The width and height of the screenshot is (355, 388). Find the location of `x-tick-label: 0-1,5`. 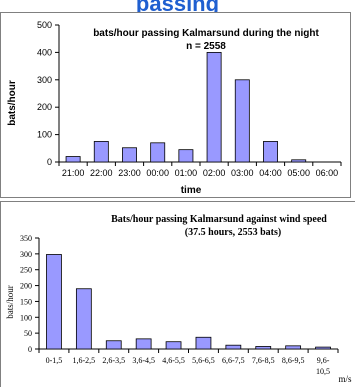

x-tick-label: 0-1,5 is located at coordinates (54, 360).